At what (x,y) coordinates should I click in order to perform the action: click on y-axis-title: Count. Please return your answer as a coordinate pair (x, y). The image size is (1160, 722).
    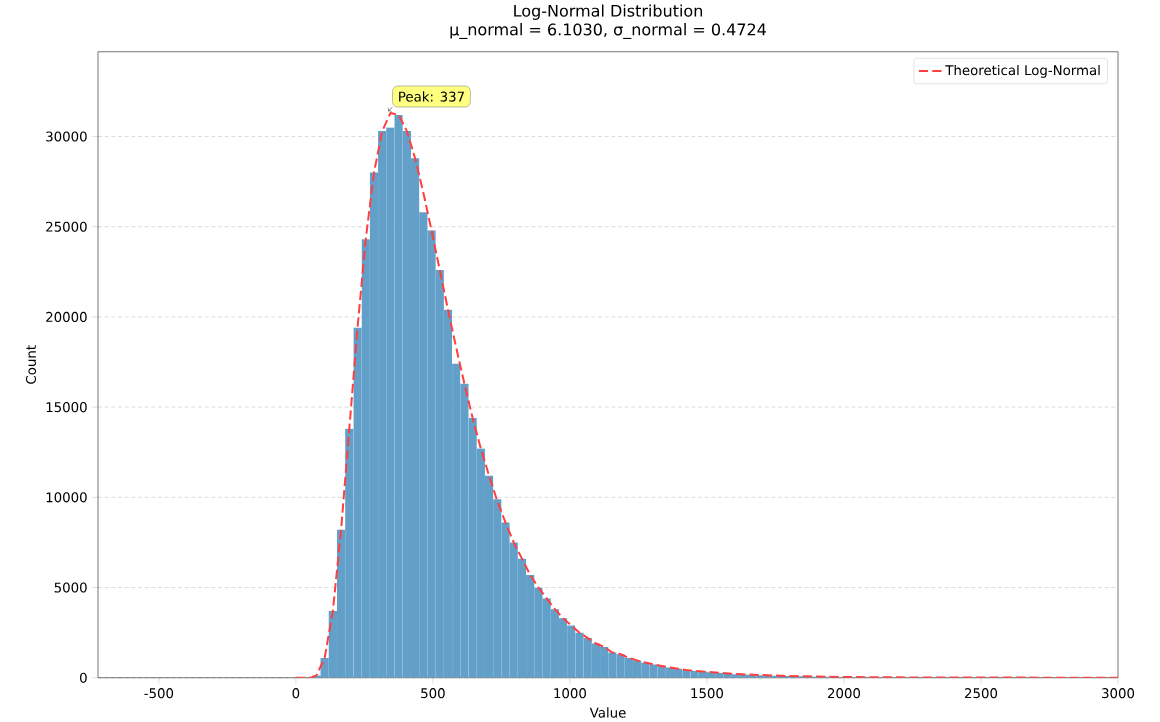
    Looking at the image, I should click on (31, 364).